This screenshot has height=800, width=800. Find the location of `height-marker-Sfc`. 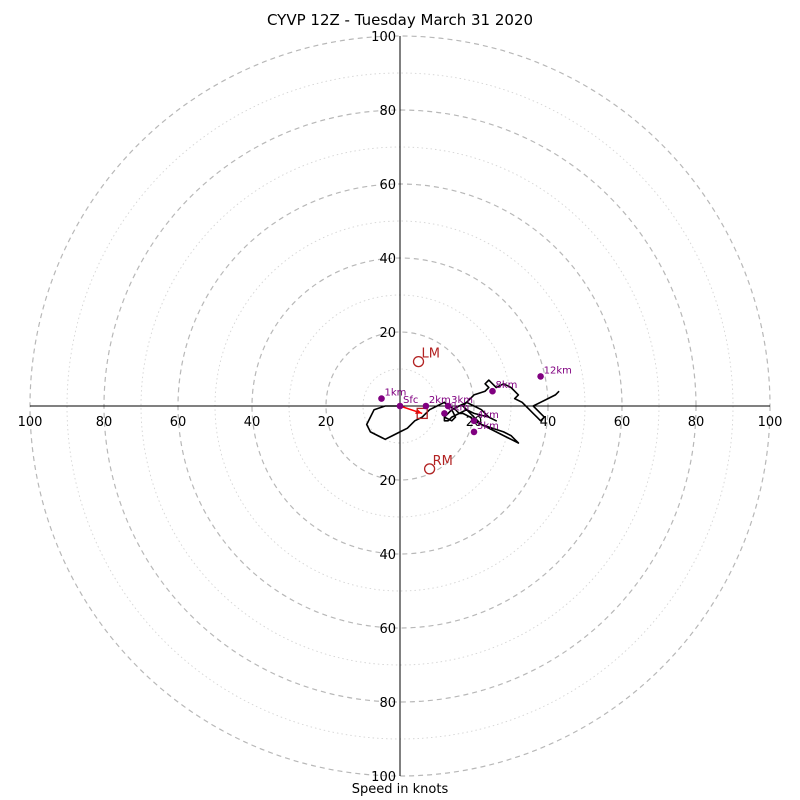

height-marker-Sfc is located at coordinates (400, 406).